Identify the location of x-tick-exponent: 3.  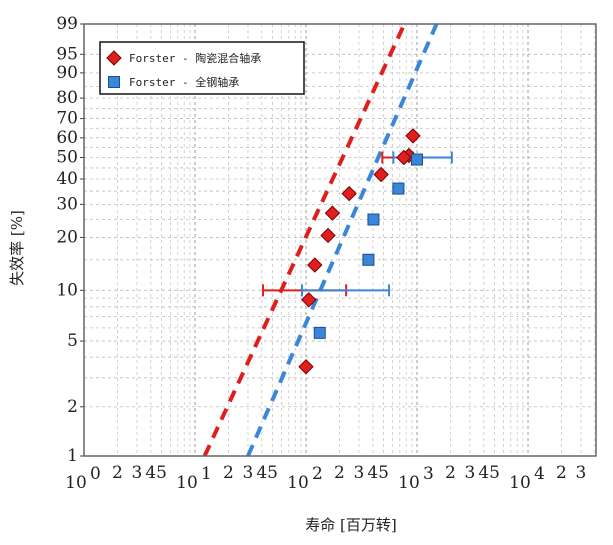
(428, 474).